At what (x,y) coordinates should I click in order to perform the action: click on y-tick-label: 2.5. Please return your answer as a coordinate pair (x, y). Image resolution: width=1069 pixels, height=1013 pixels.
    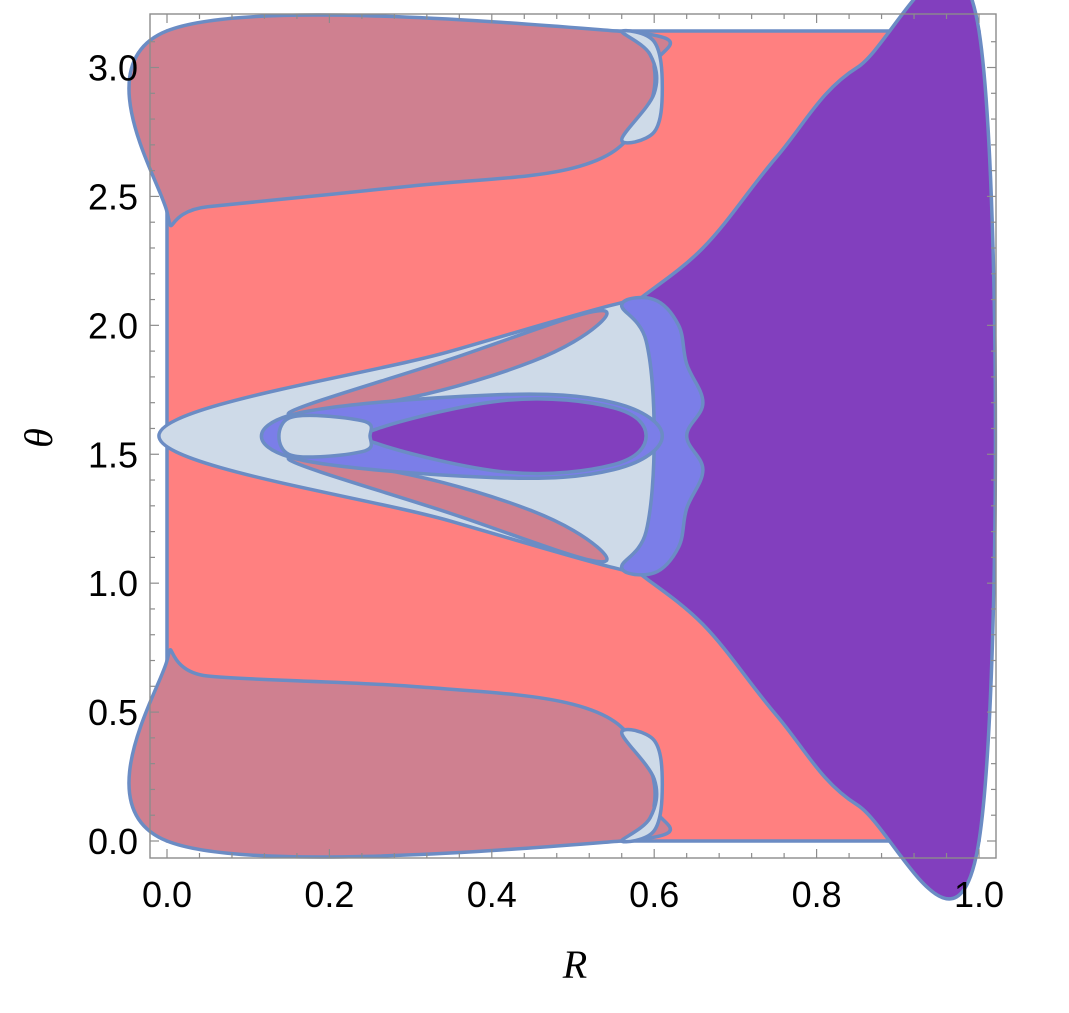
    Looking at the image, I should click on (113, 196).